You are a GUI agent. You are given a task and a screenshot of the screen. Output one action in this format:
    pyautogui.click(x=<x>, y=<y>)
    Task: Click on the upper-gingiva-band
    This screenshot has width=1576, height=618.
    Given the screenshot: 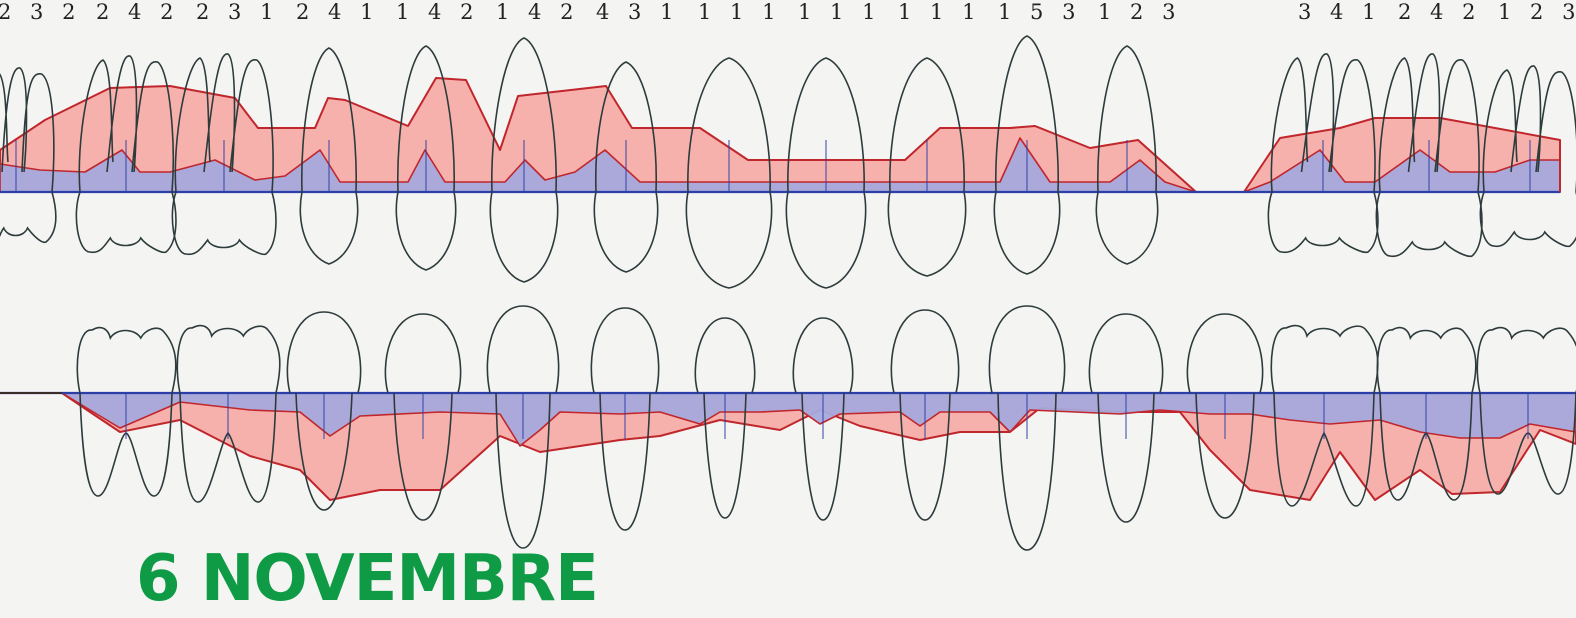 What is the action you would take?
    pyautogui.click(x=780, y=165)
    